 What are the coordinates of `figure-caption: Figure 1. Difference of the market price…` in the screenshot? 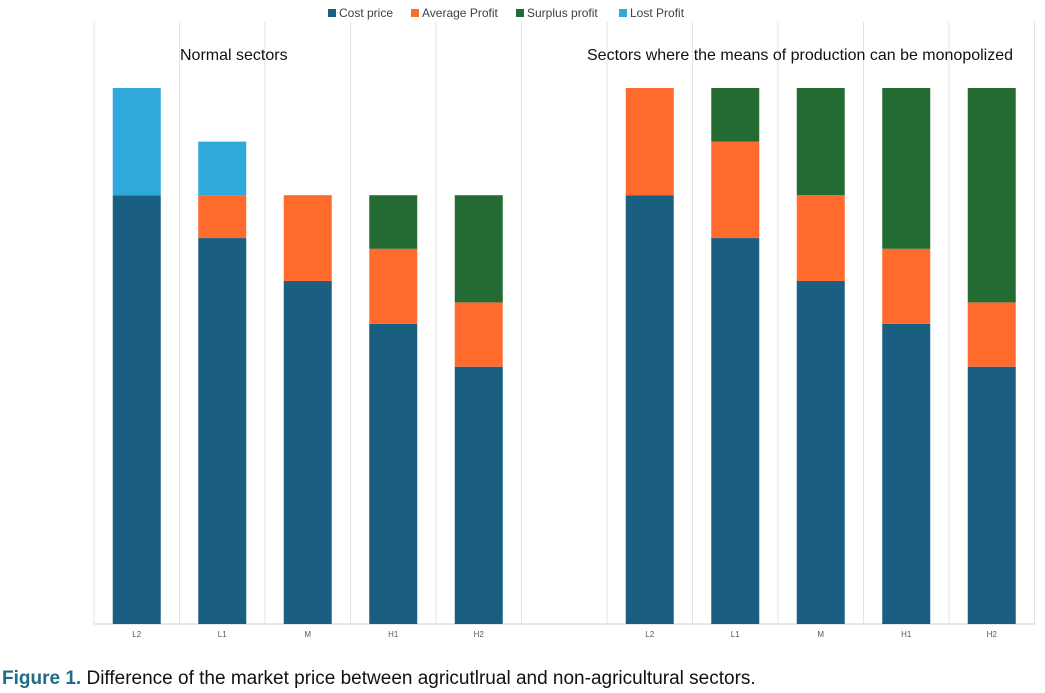 It's located at (379, 679).